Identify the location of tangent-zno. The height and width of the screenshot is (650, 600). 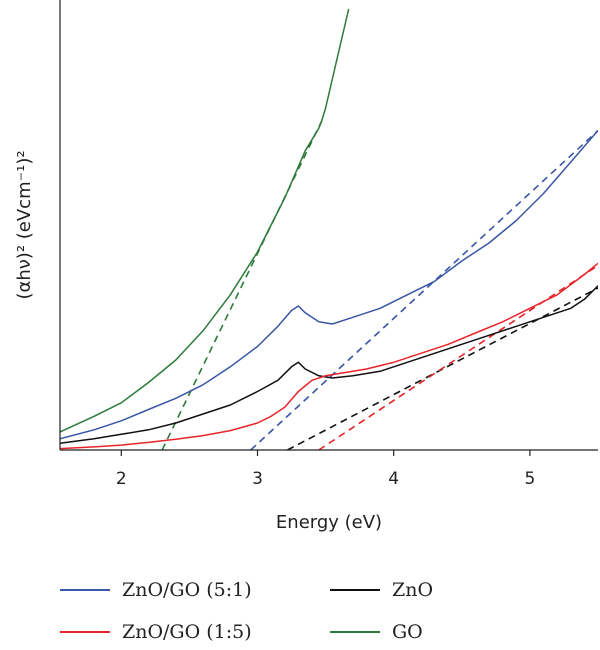
(442, 368).